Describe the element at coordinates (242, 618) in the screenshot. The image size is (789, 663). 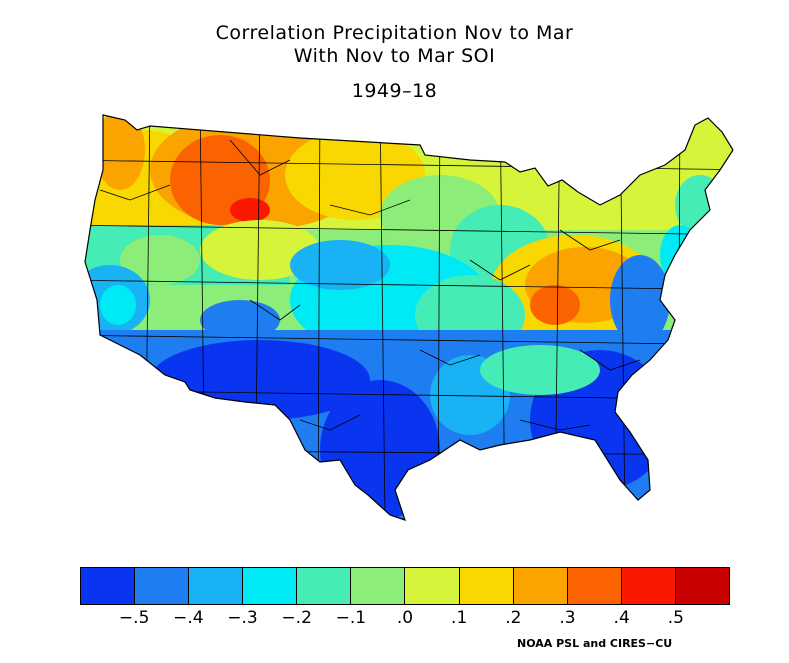
I see `legend-tick-label: −.3` at that location.